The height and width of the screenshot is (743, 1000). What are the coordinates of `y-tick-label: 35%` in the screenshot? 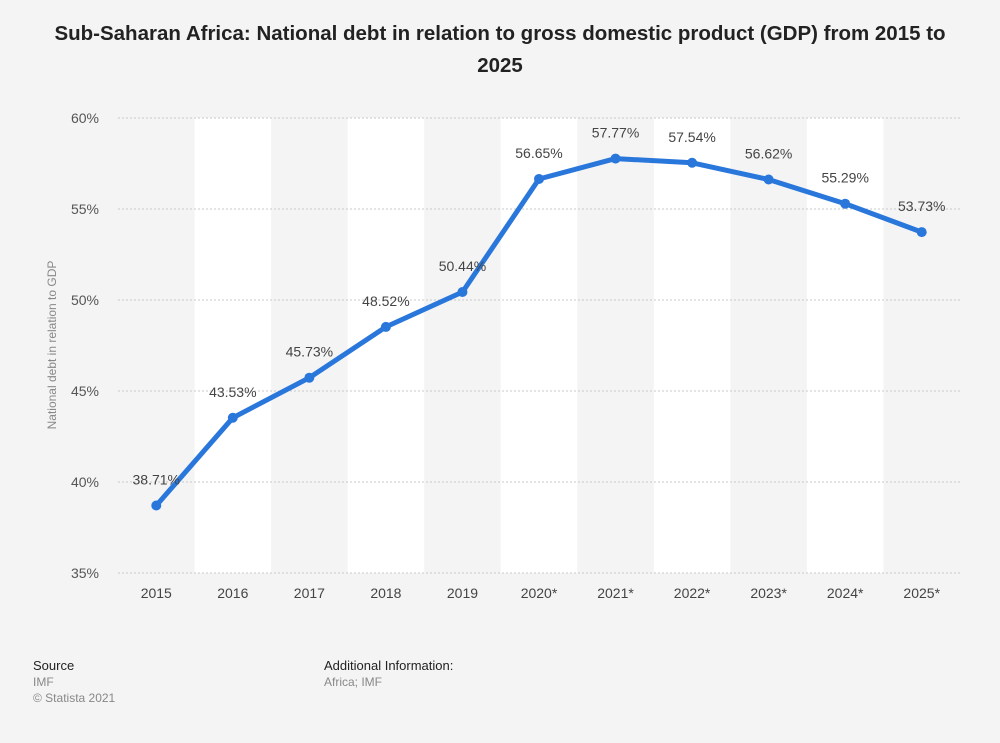 It's located at (85, 573).